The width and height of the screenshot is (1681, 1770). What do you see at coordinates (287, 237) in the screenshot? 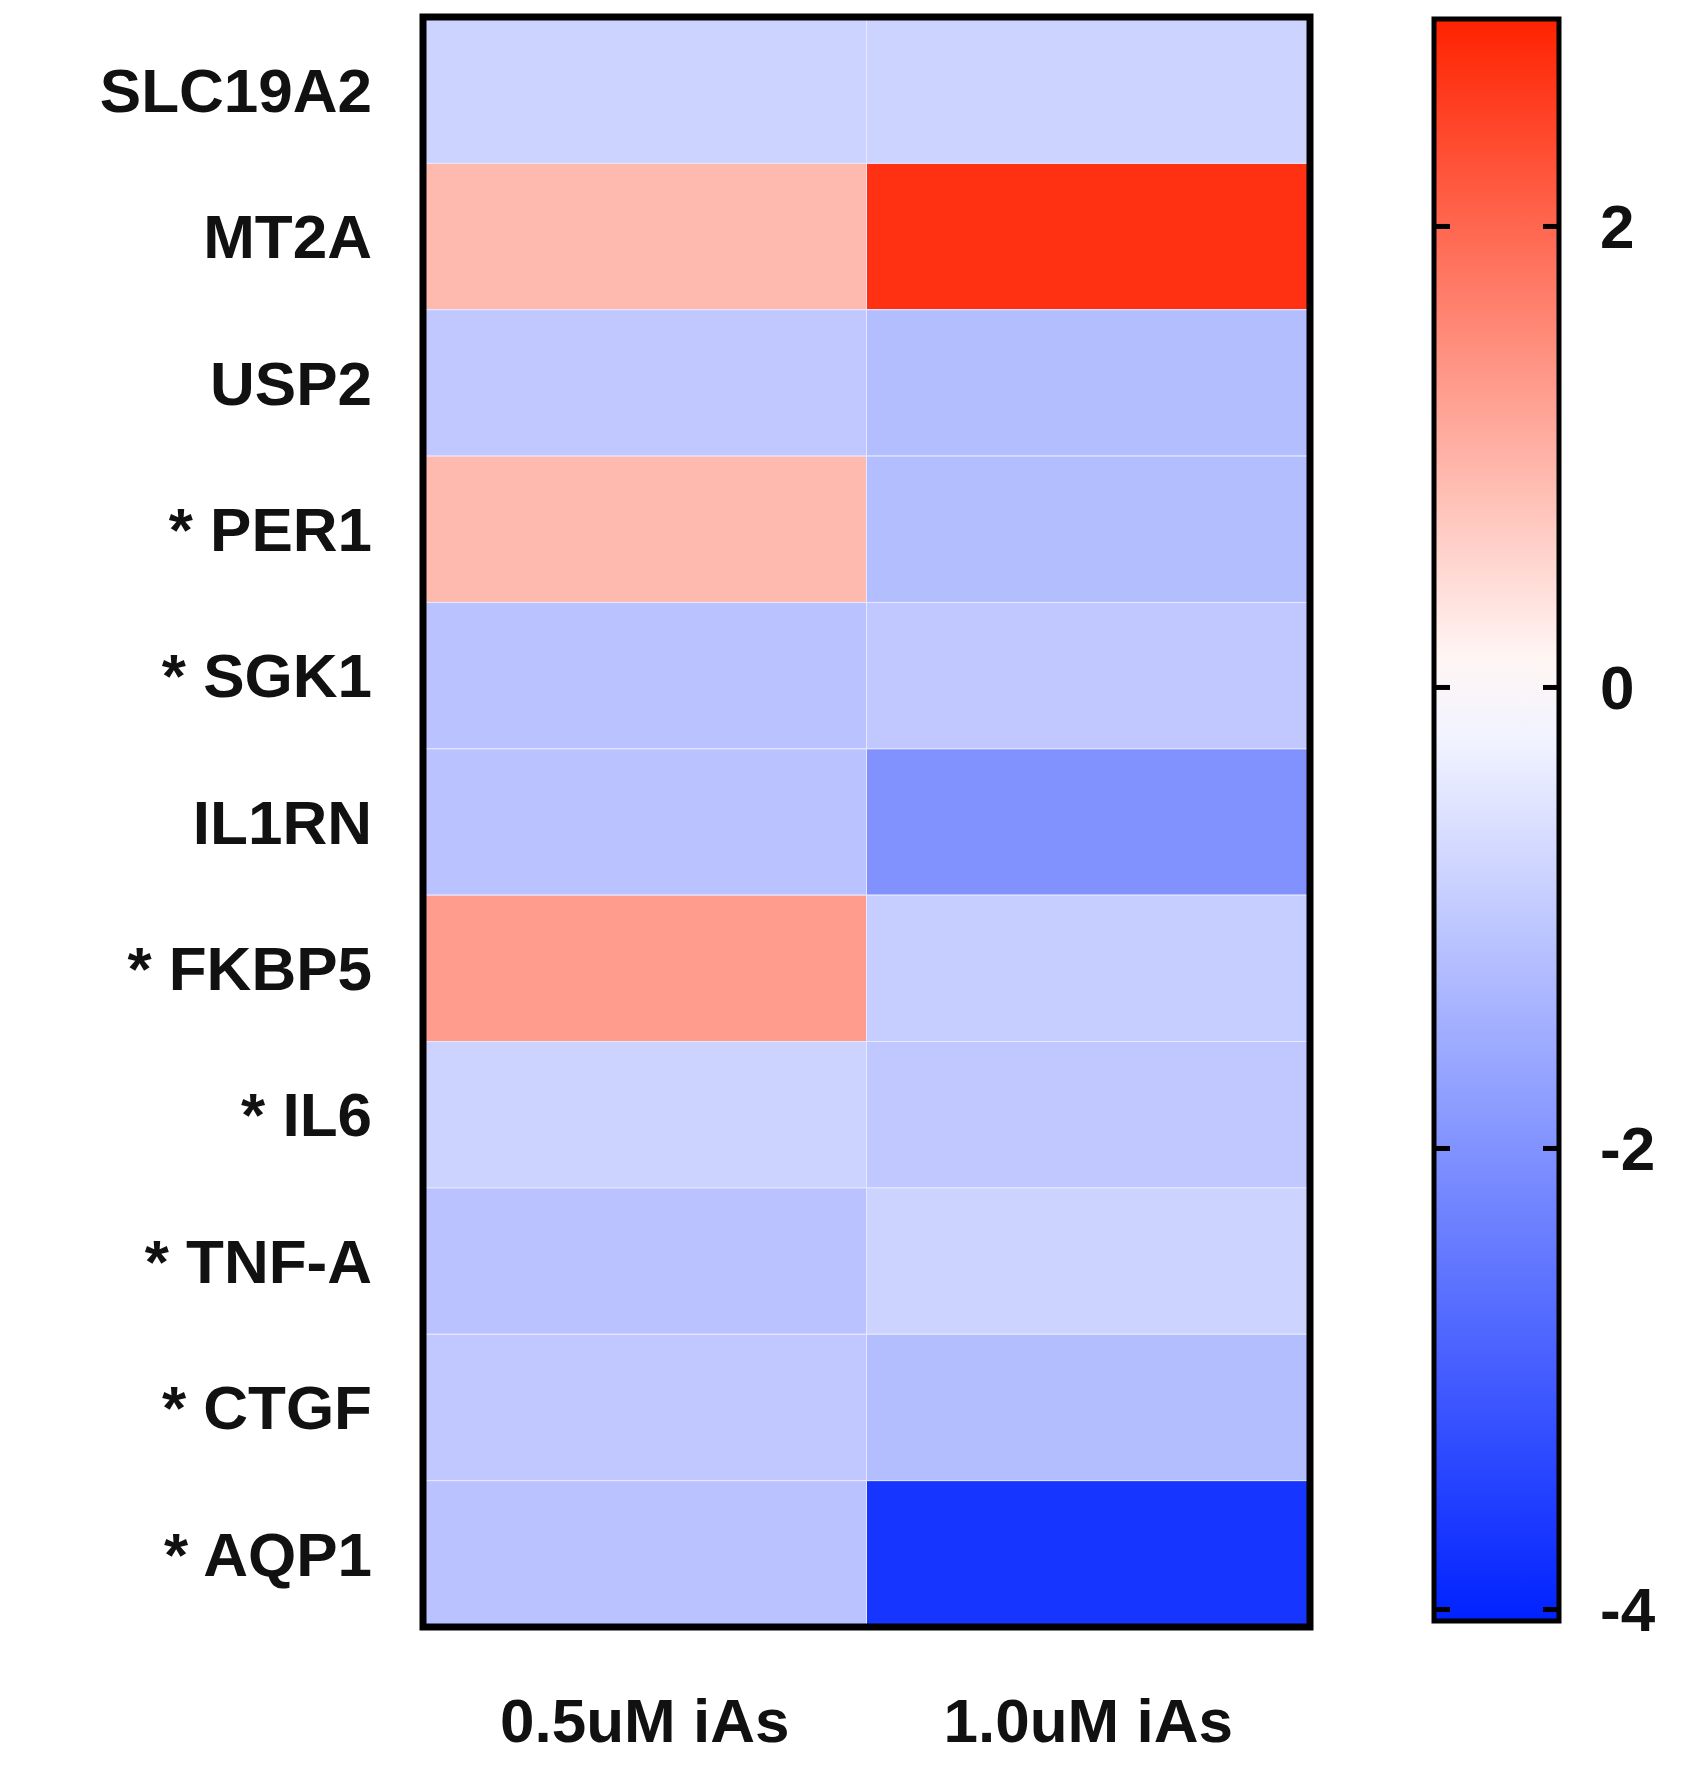
I see `y-tick-label: MT2A` at bounding box center [287, 237].